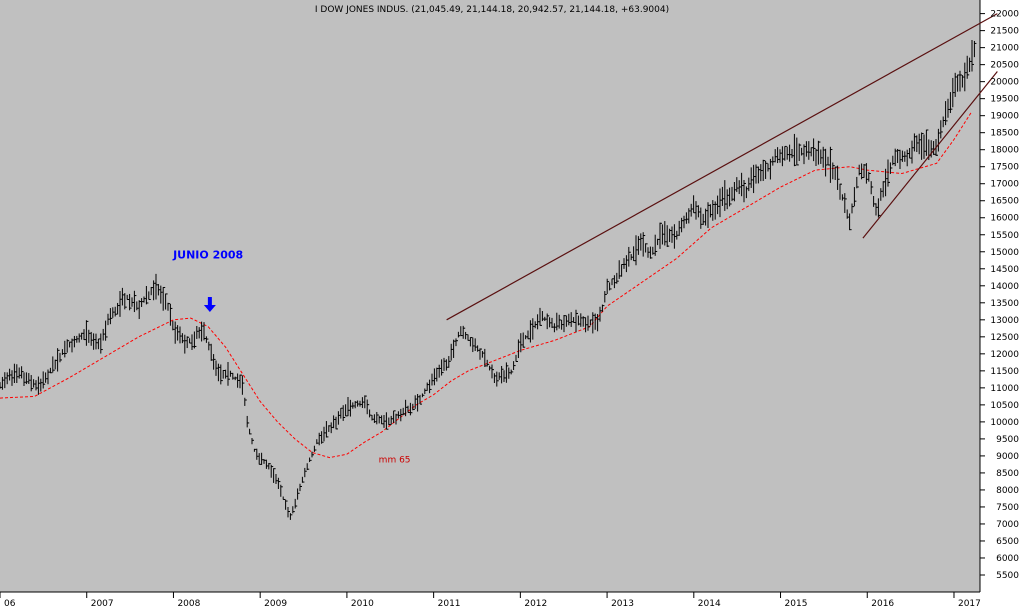 Image resolution: width=1024 pixels, height=612 pixels. I want to click on y-tick-label: 18500, so click(1004, 134).